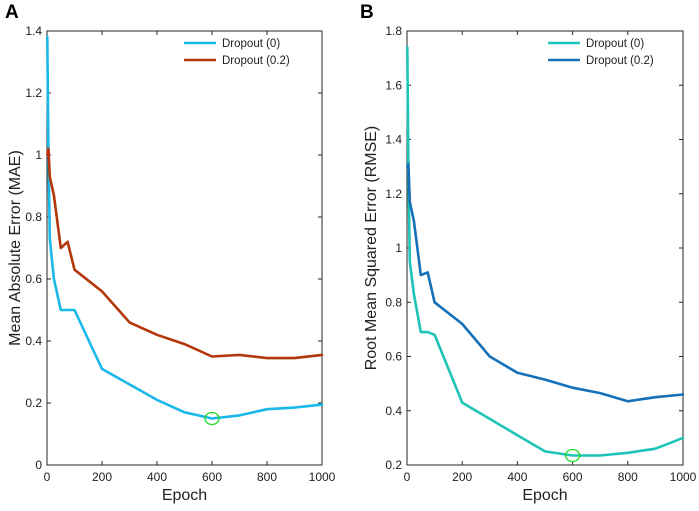 The width and height of the screenshot is (699, 511). I want to click on y-tick-label: 1.6, so click(393, 85).